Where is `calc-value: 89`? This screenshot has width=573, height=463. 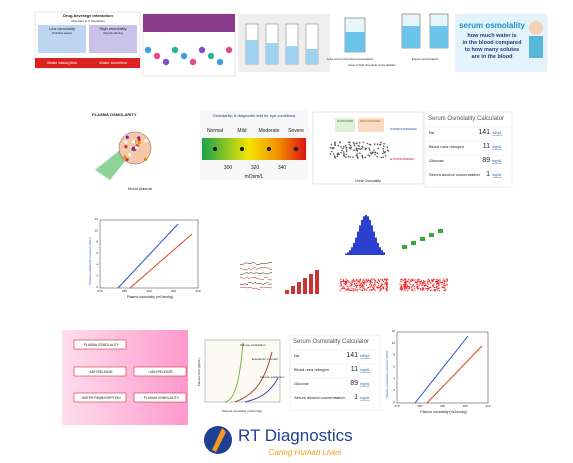
calc-value: 89 is located at coordinates (486, 160).